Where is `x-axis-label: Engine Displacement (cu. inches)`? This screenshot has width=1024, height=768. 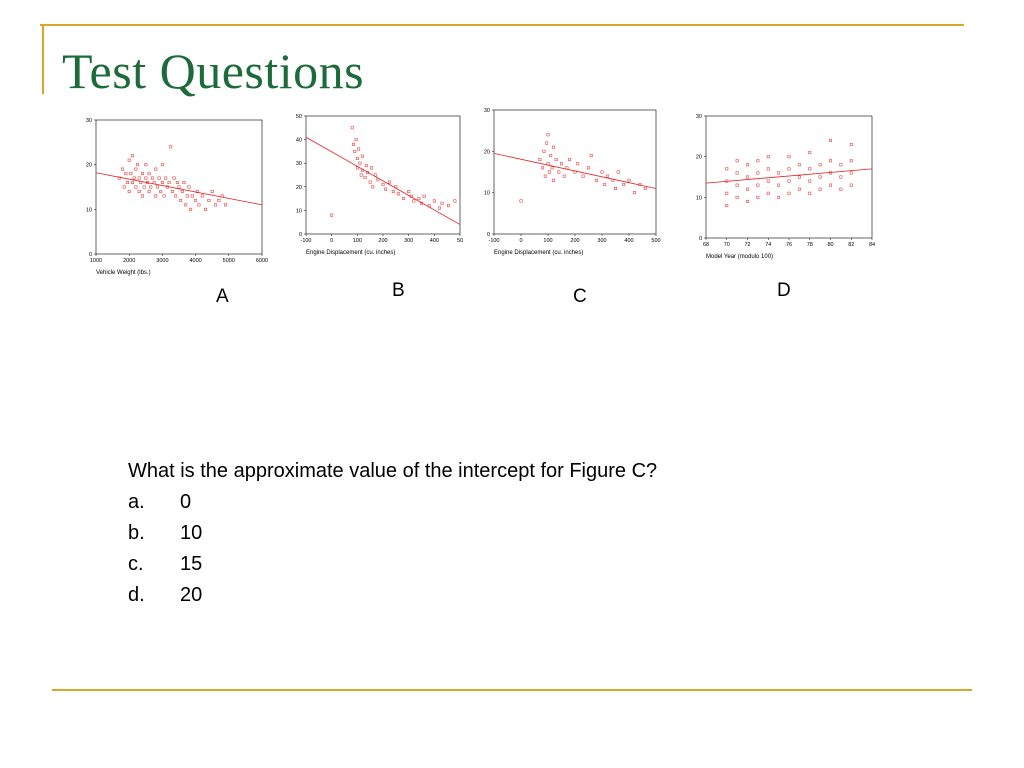
x-axis-label: Engine Displacement (cu. inches) is located at coordinates (538, 253).